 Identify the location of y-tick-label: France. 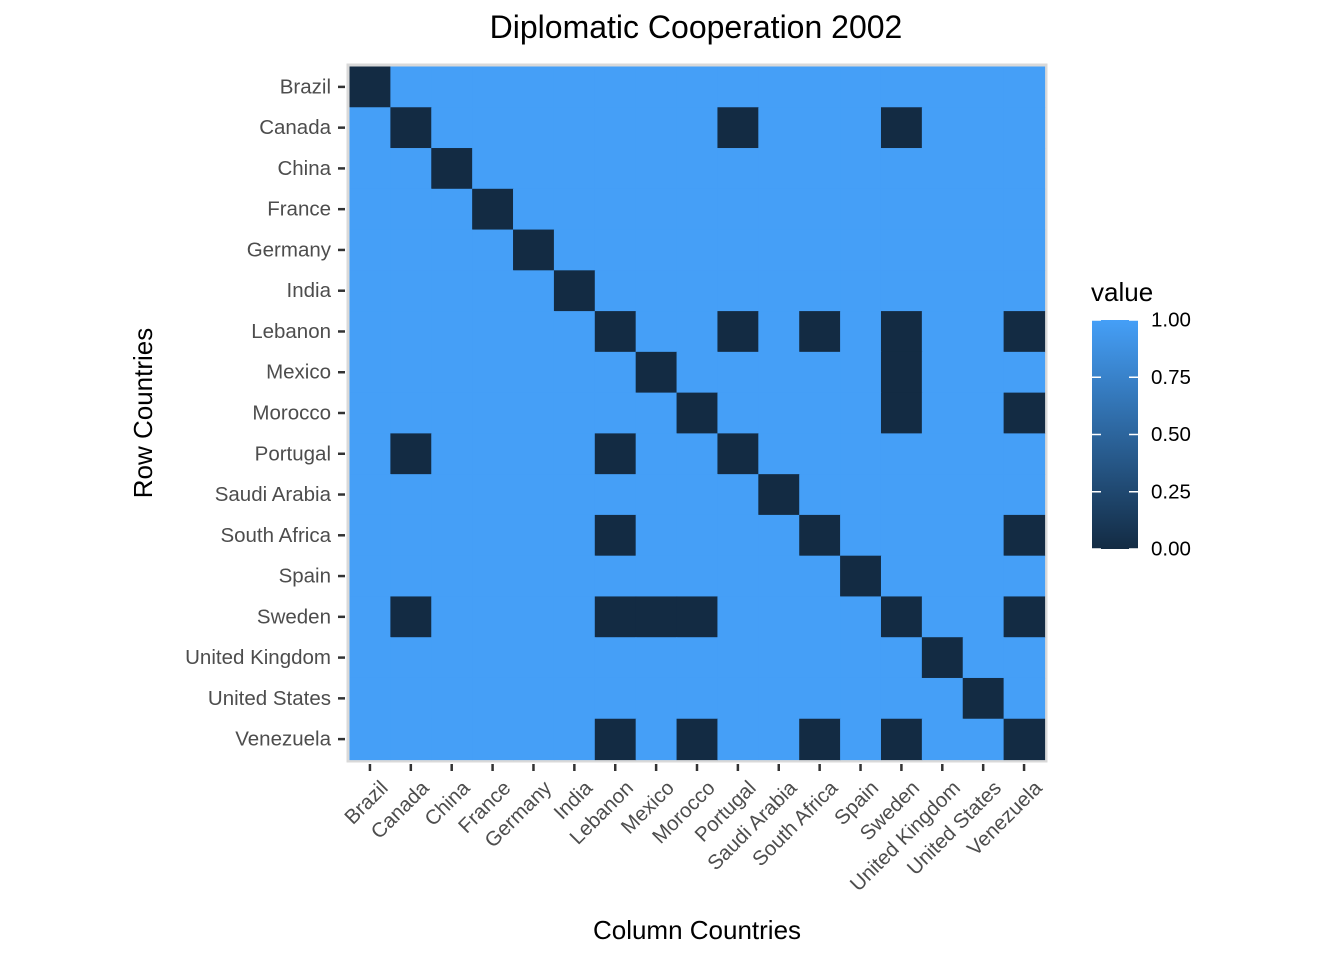
(299, 209).